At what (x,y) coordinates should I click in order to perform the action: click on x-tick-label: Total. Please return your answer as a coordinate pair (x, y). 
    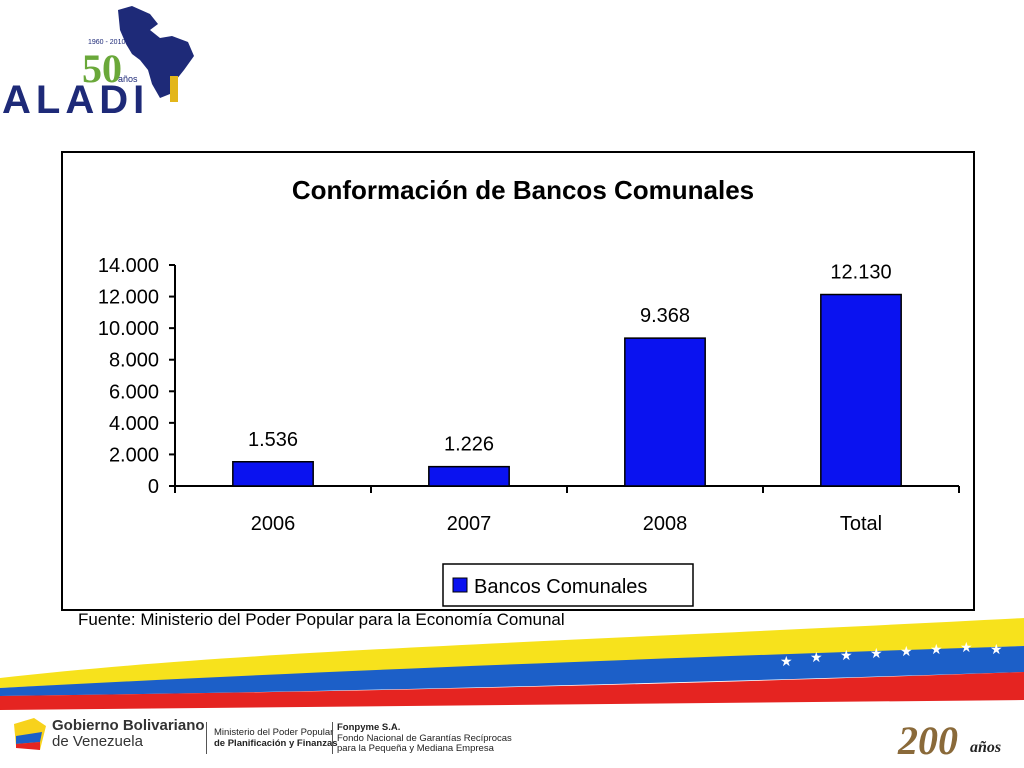
    Looking at the image, I should click on (861, 524).